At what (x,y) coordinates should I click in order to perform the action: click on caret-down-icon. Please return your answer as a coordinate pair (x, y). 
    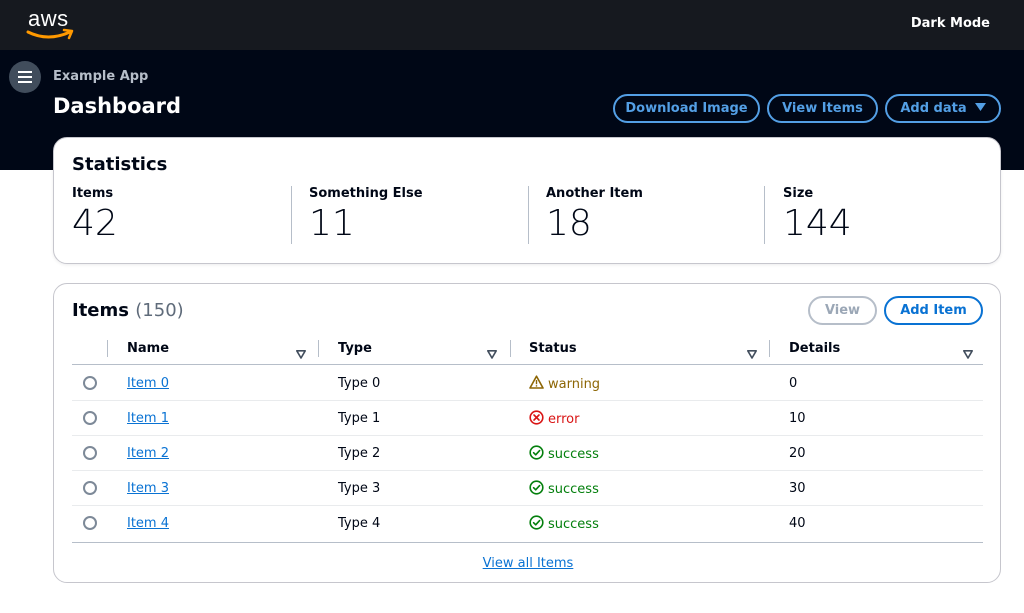
    Looking at the image, I should click on (980, 108).